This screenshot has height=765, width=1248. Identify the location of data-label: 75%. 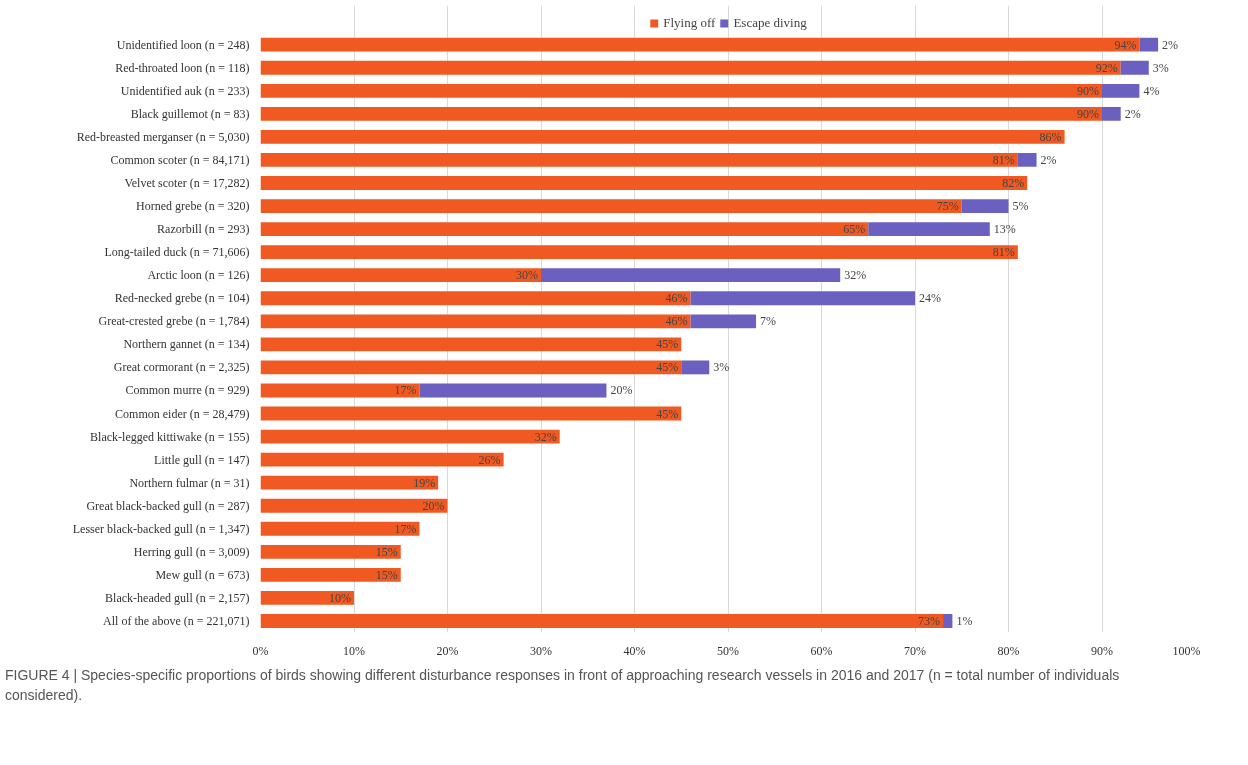
(947, 206).